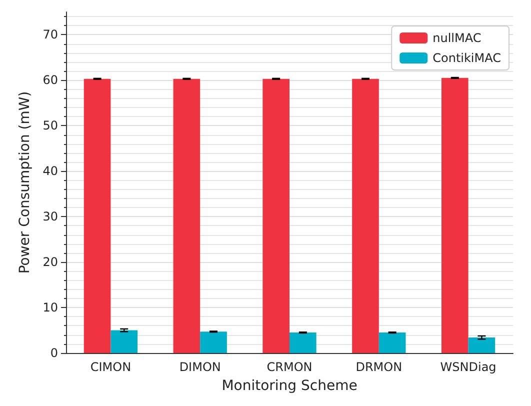  I want to click on y-tick-label: 10, so click(50, 307).